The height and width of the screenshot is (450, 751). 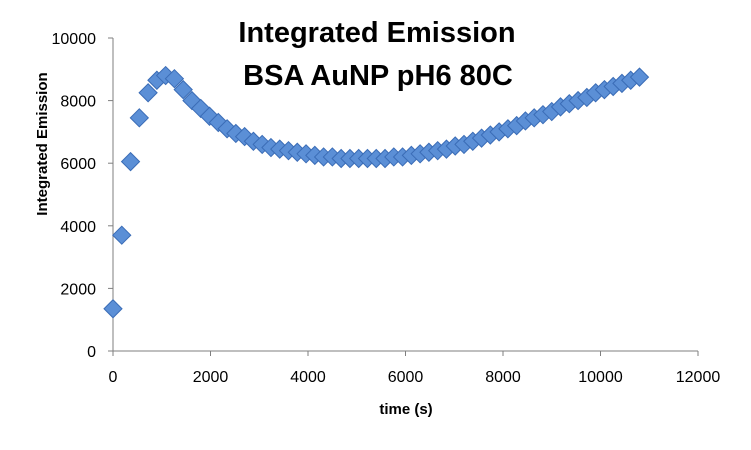 What do you see at coordinates (91, 352) in the screenshot?
I see `y-tick-label: 0` at bounding box center [91, 352].